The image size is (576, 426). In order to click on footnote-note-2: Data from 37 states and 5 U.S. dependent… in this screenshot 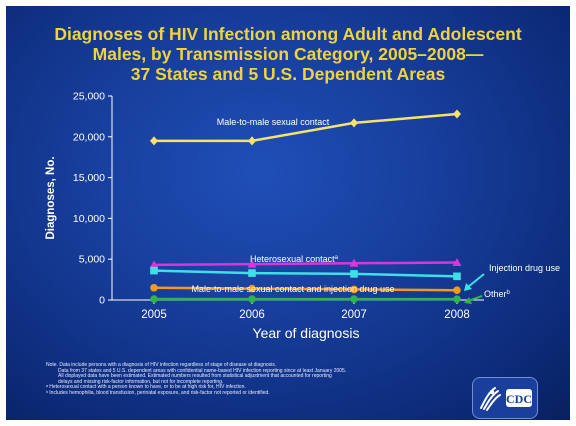, I will do `click(202, 370)`.